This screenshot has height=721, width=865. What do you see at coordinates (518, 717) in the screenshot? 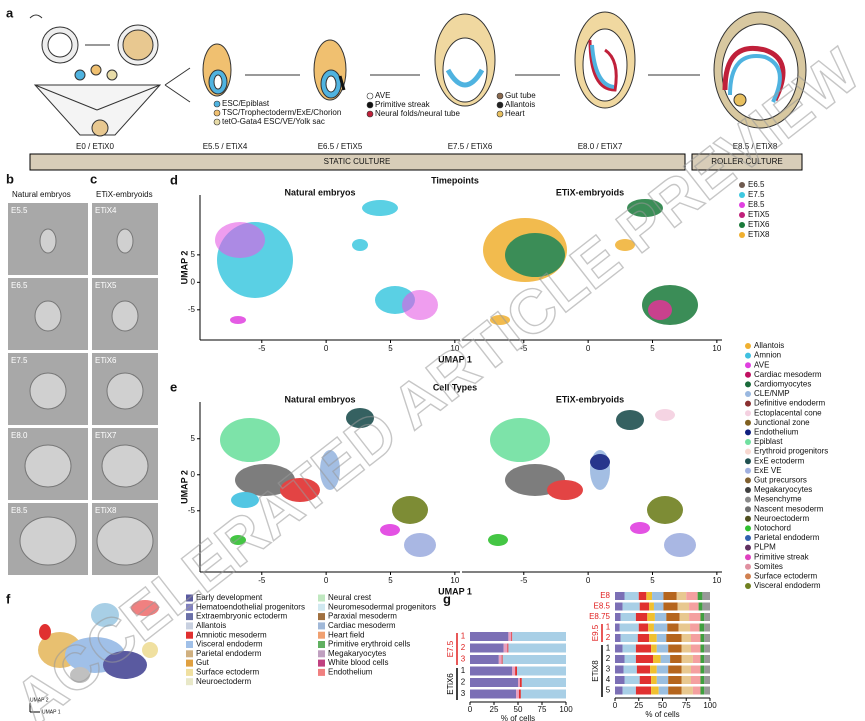
I see `x-axis-label: % of cells` at bounding box center [518, 717].